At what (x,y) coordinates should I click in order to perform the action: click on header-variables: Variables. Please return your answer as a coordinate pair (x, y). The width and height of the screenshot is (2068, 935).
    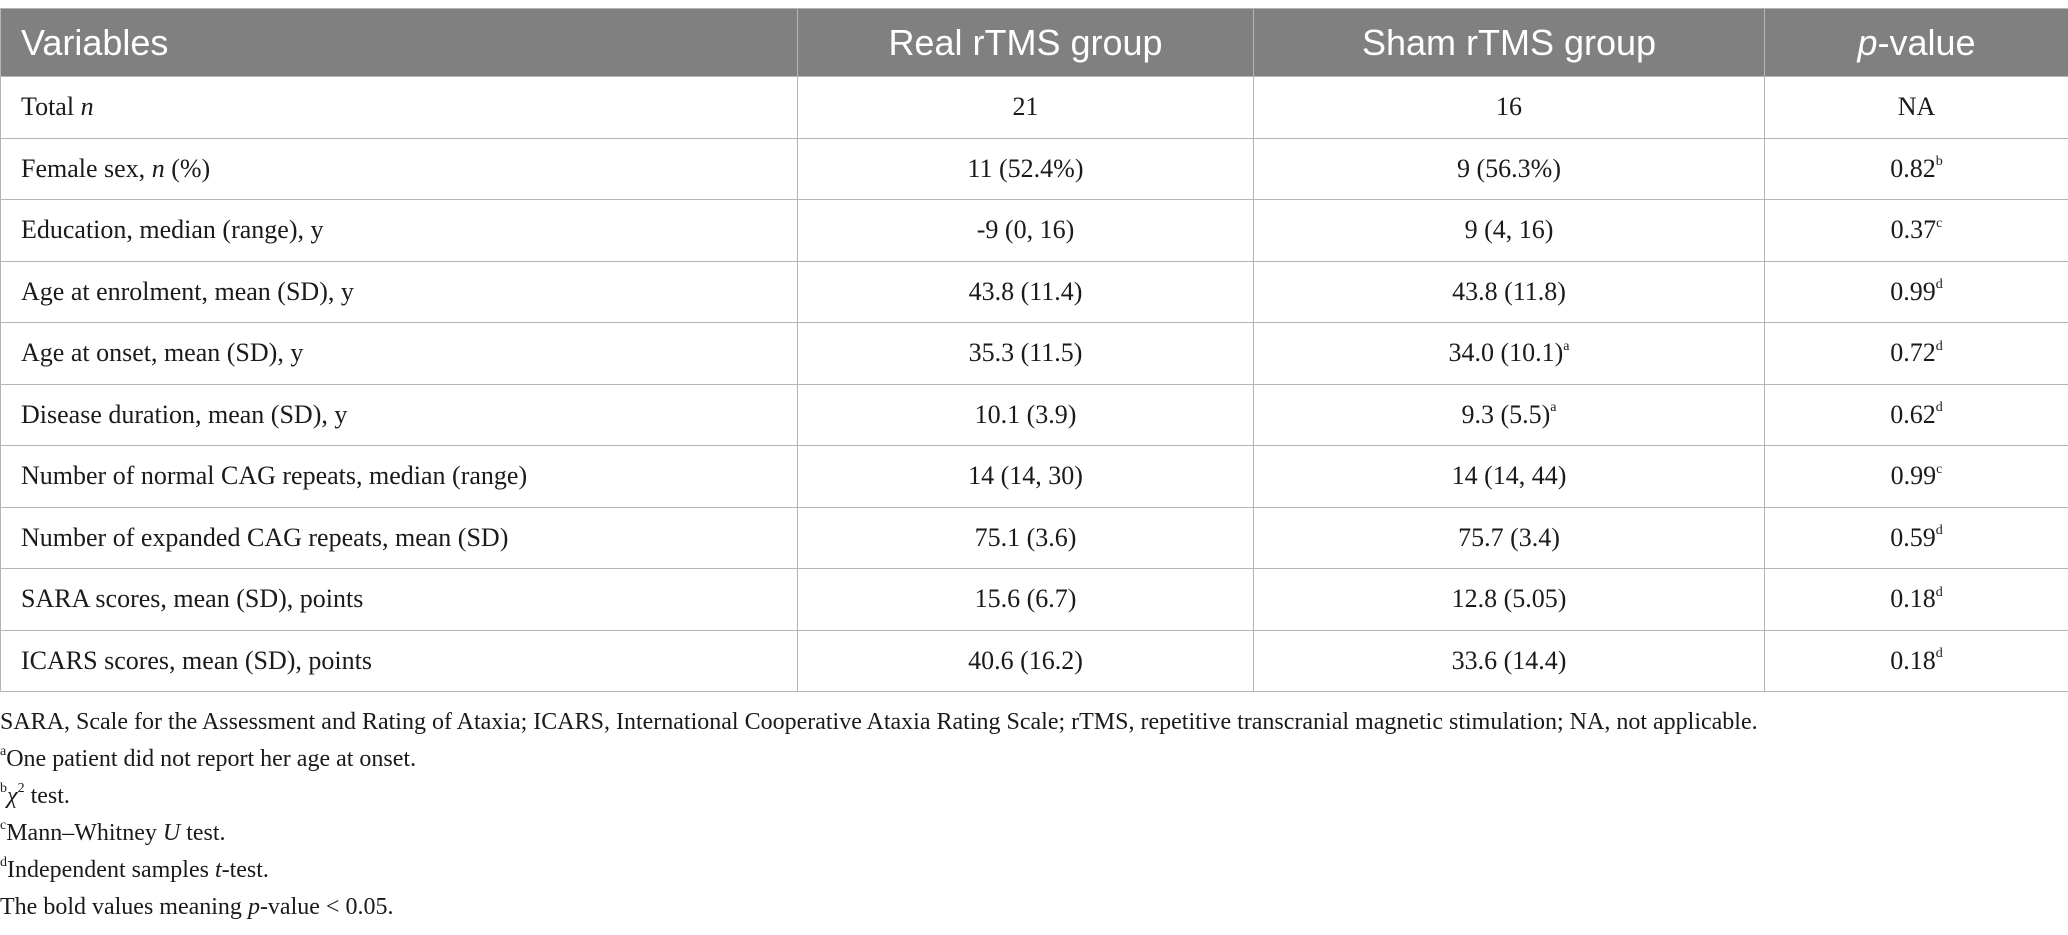
    Looking at the image, I should click on (399, 42).